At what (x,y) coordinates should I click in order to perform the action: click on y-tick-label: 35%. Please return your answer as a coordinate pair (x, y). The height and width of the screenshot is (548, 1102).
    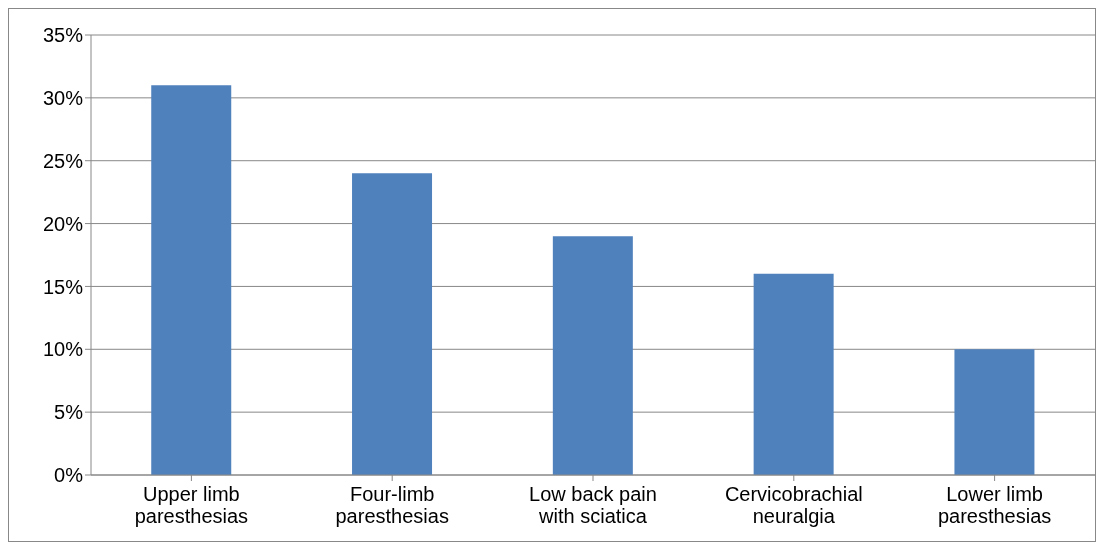
    Looking at the image, I should click on (63, 35).